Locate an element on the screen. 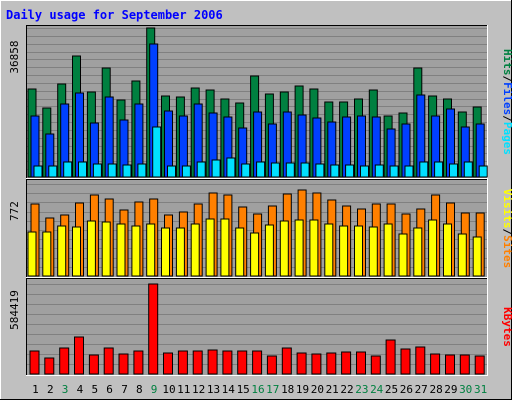  x-tick-label: 29 is located at coordinates (450, 389).